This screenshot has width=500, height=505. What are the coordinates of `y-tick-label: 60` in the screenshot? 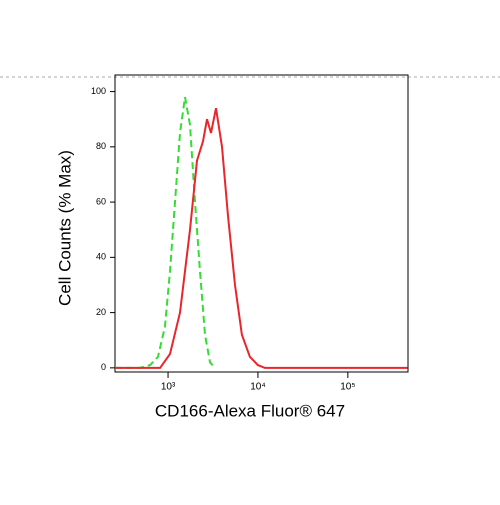 It's located at (101, 201).